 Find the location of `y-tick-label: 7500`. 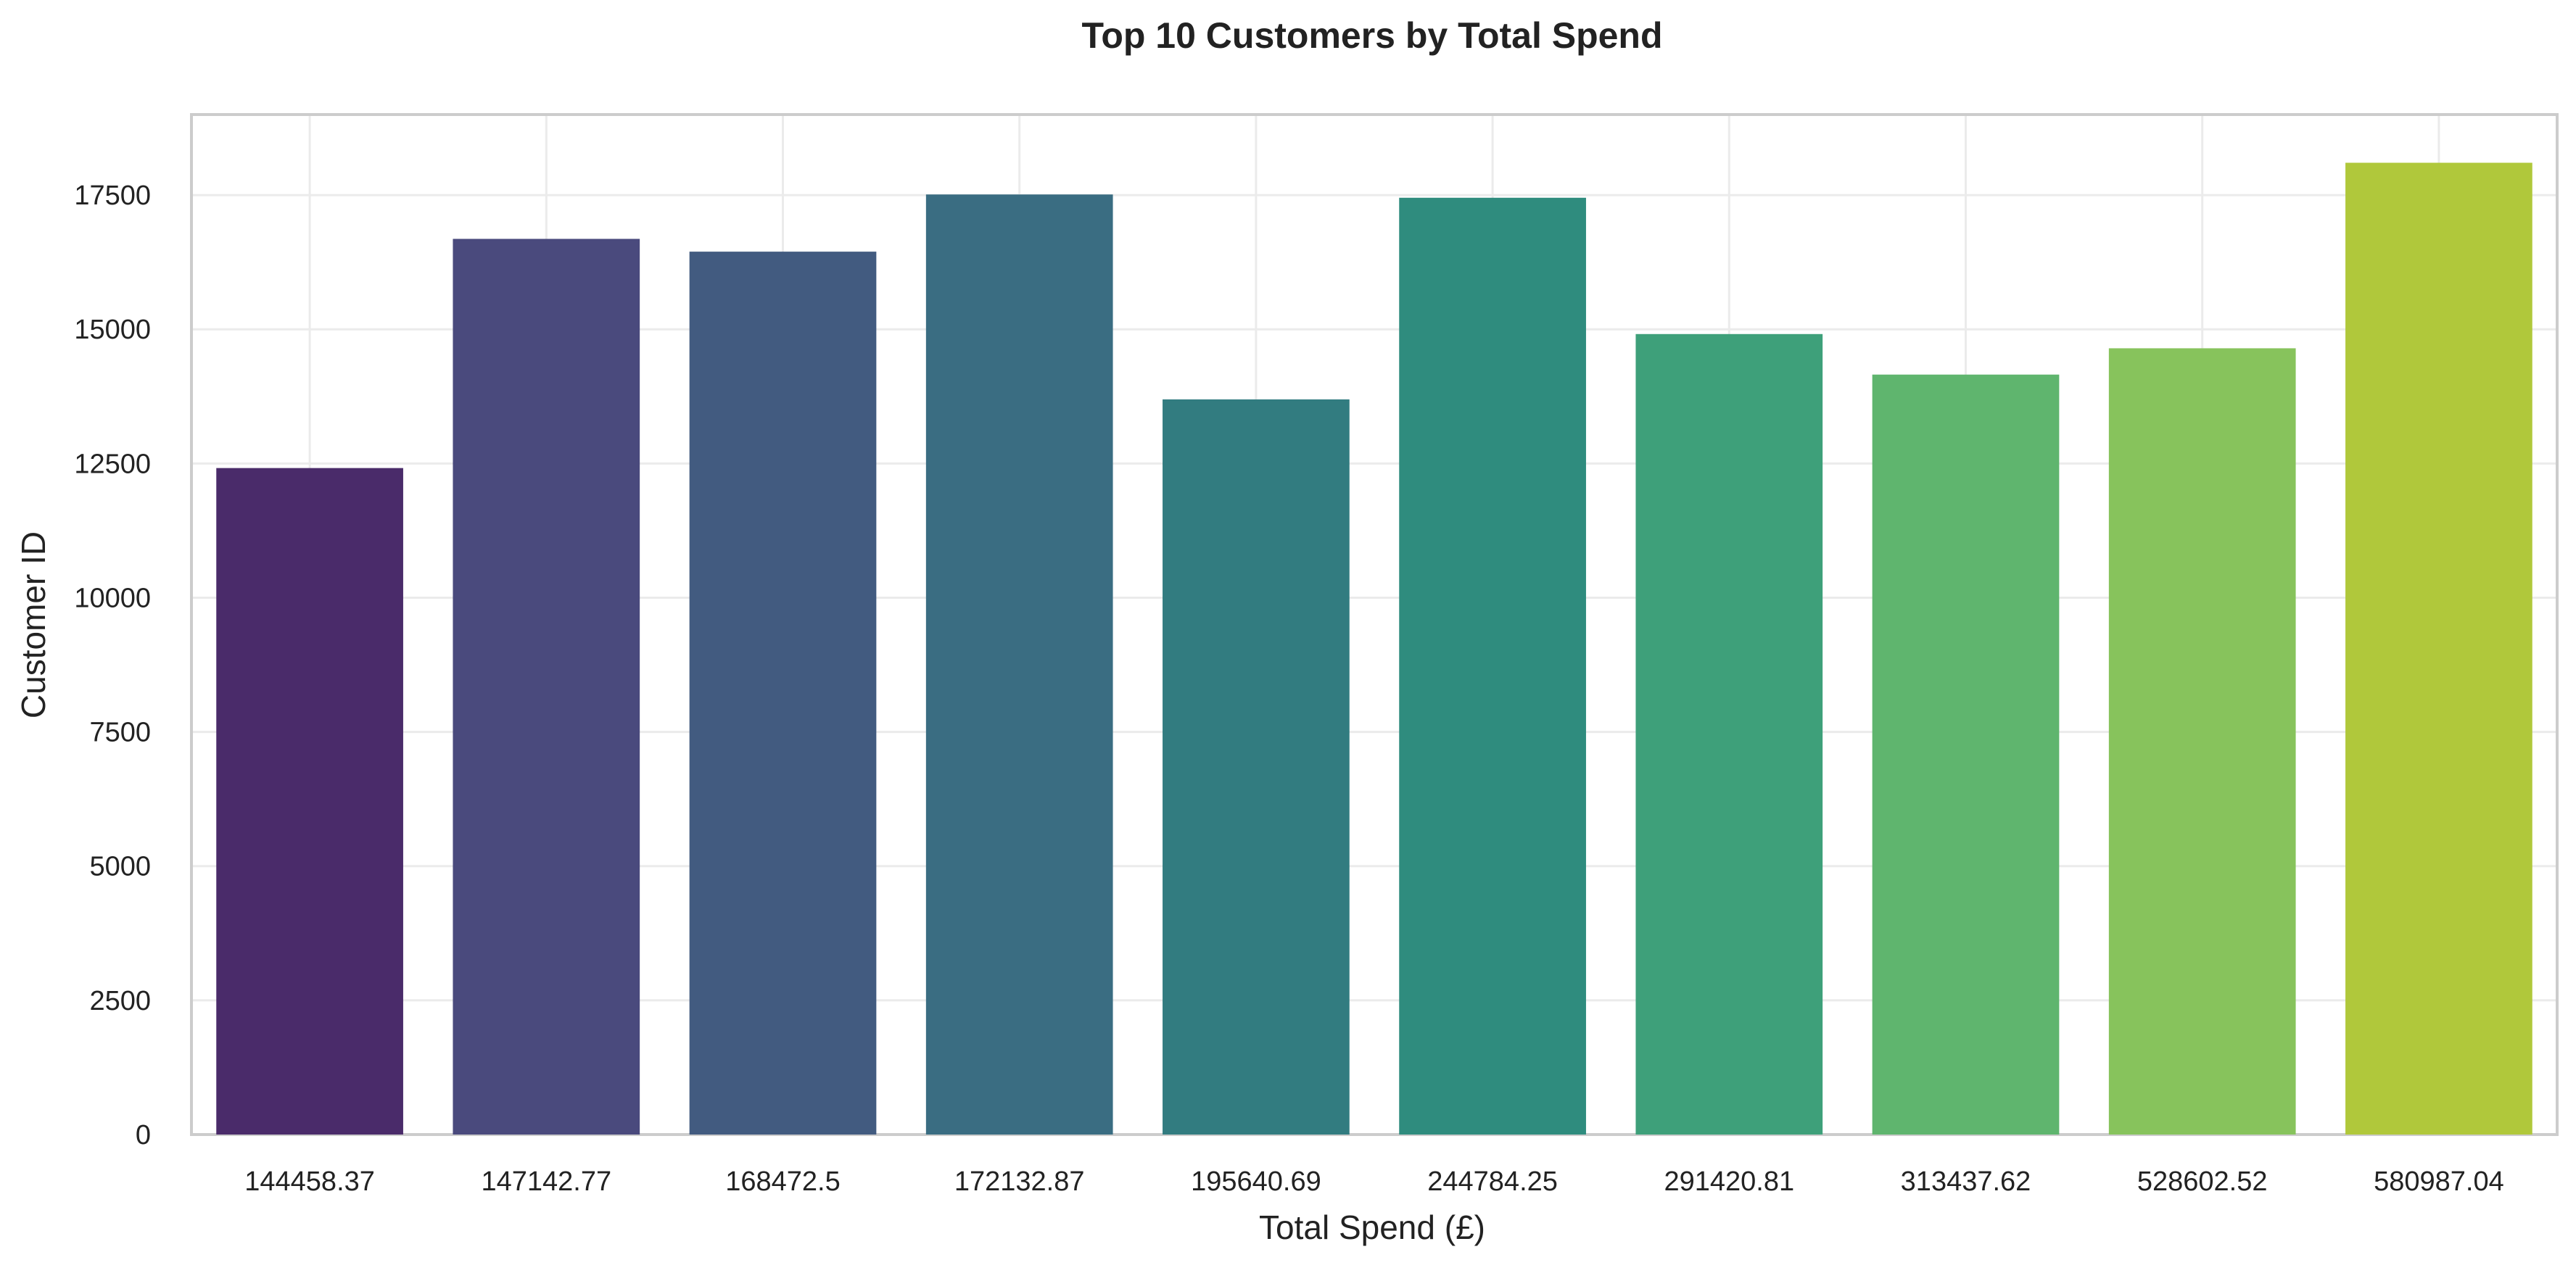

y-tick-label: 7500 is located at coordinates (120, 733).